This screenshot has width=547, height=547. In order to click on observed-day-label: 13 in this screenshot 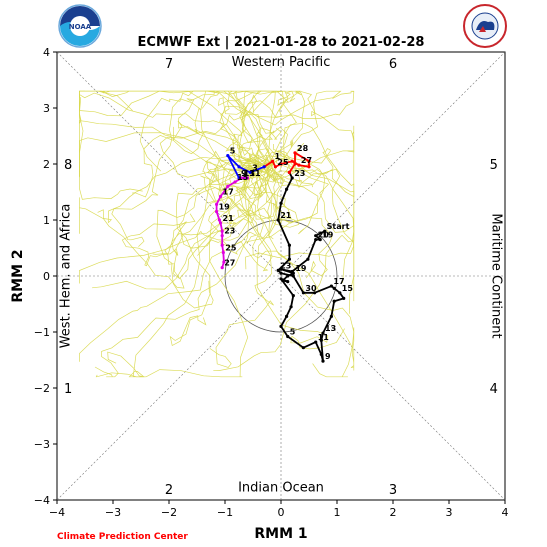, I will do `click(330, 328)`.